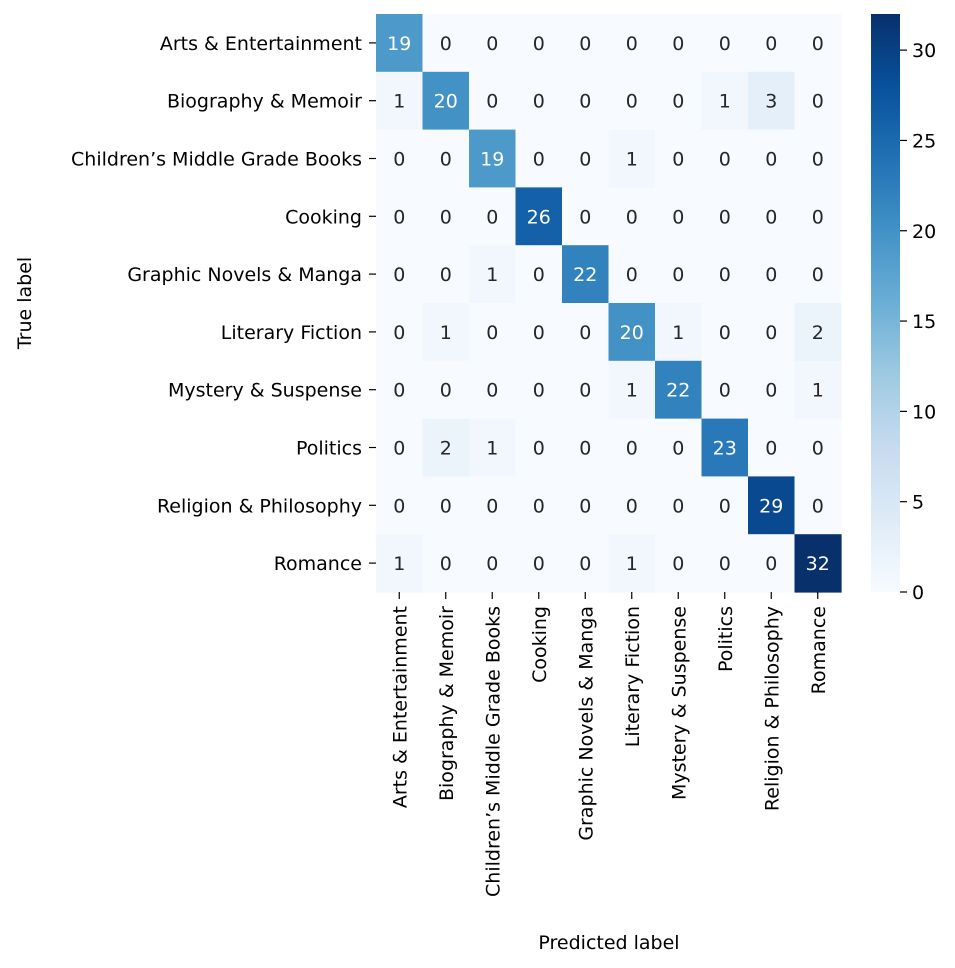 The height and width of the screenshot is (968, 955). What do you see at coordinates (264, 102) in the screenshot?
I see `y-tick-label: Biography & Memoir` at bounding box center [264, 102].